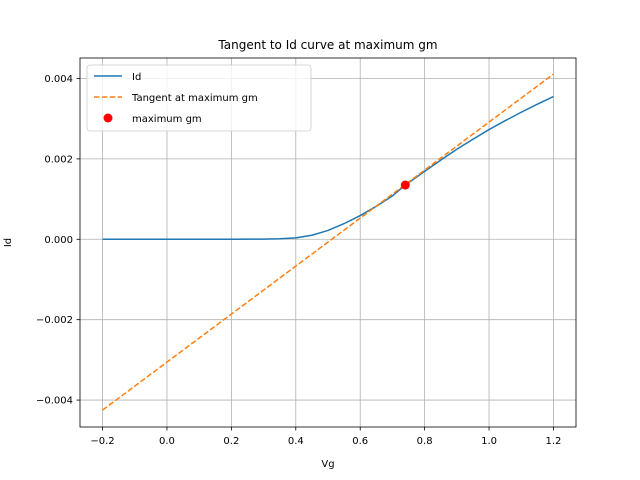 The height and width of the screenshot is (480, 640). I want to click on y-tick-label: 0.000, so click(58, 240).